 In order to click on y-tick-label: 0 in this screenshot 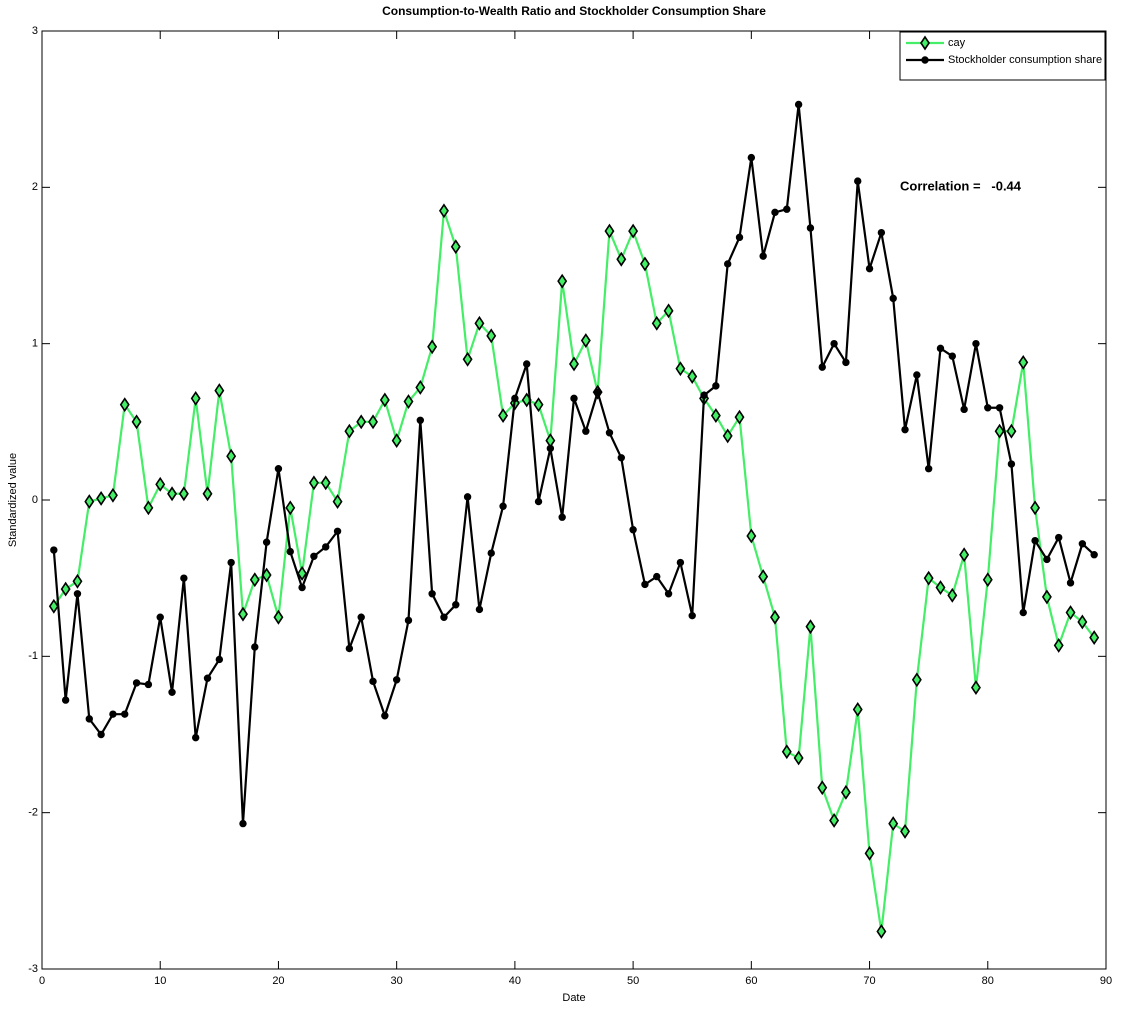, I will do `click(35, 500)`.